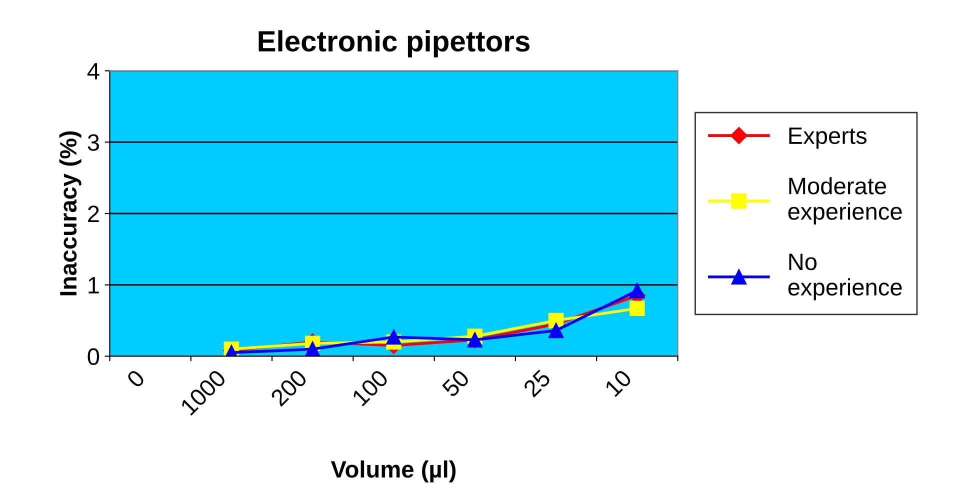 The width and height of the screenshot is (971, 488). What do you see at coordinates (136, 378) in the screenshot?
I see `x-tick-label: 0` at bounding box center [136, 378].